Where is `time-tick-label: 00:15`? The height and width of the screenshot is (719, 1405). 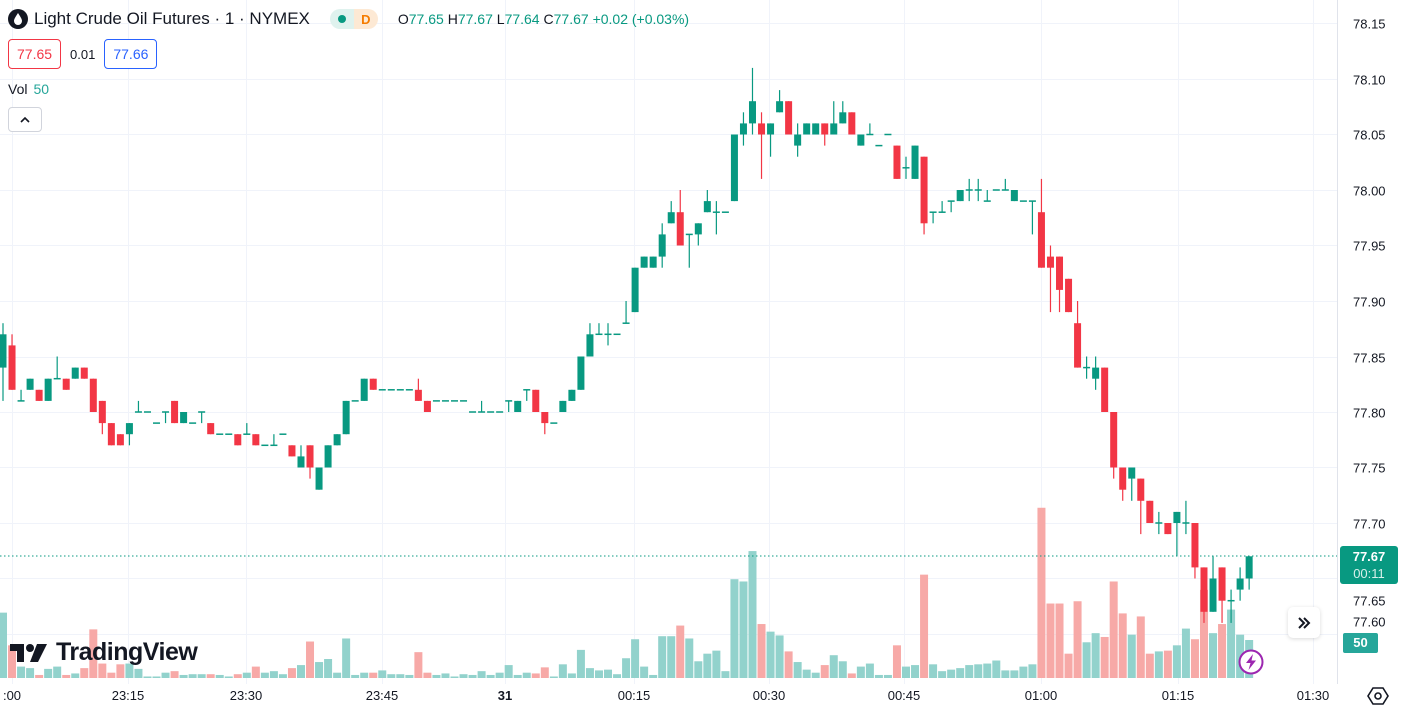
time-tick-label: 00:15 is located at coordinates (634, 695).